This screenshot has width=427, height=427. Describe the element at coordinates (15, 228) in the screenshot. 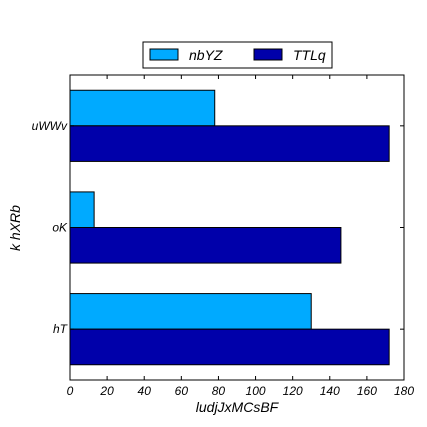

I see `y-axis-title: k hXRb` at that location.